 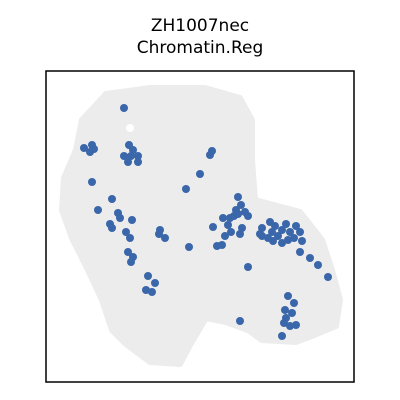 What do you see at coordinates (200, 48) in the screenshot?
I see `chart-title-line2: Chromatin.Reg` at bounding box center [200, 48].